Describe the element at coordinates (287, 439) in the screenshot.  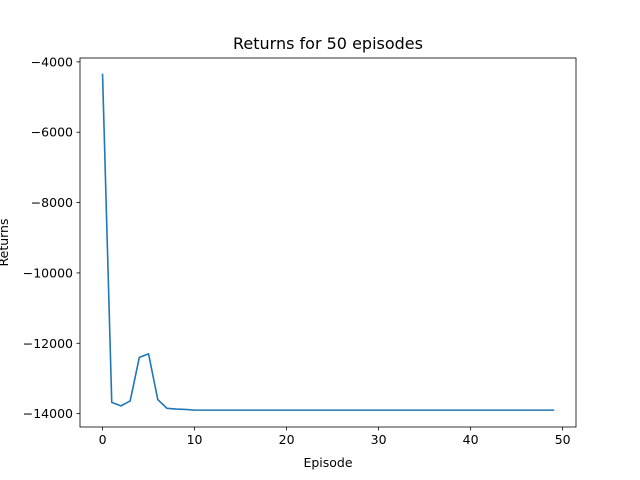
I see `x-tick-label: 20` at that location.